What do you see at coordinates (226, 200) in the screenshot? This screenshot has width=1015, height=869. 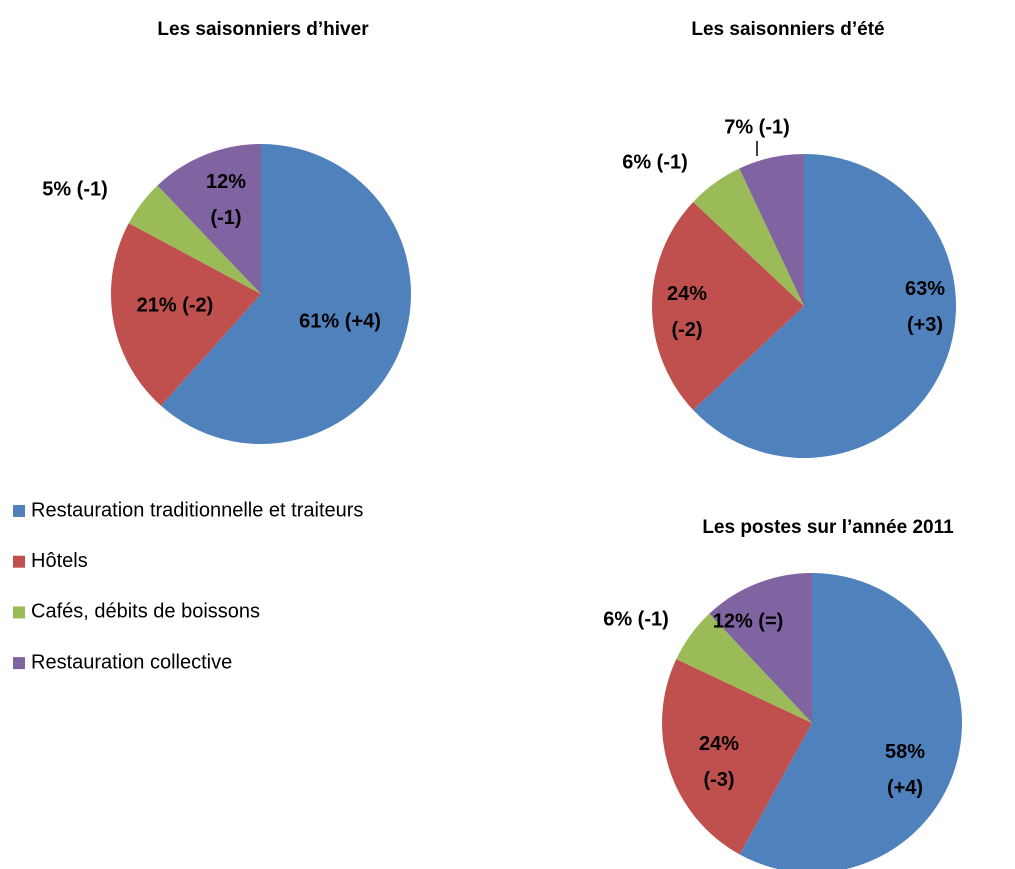 I see `data-label: 12% (-1)` at bounding box center [226, 200].